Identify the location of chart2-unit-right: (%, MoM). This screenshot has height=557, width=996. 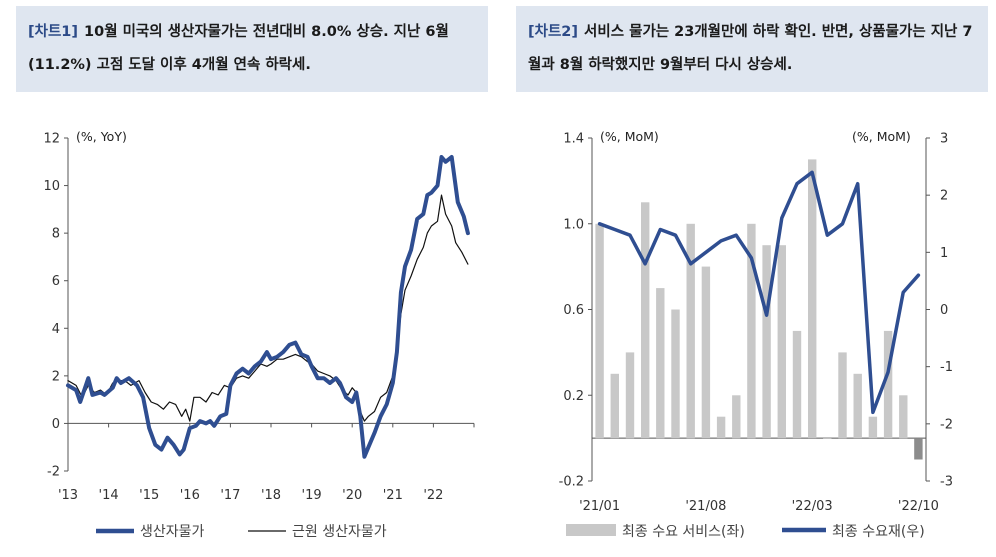
(881, 136).